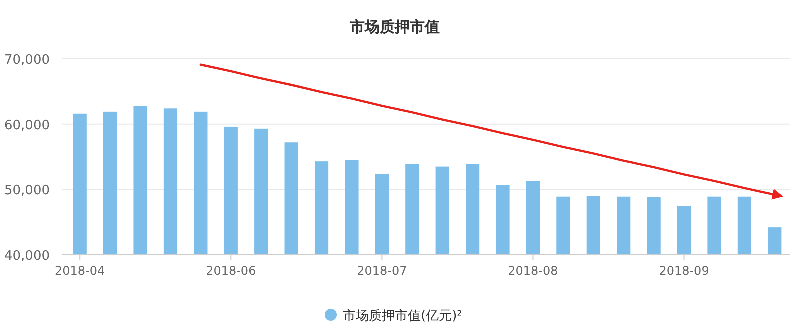  Describe the element at coordinates (382, 271) in the screenshot. I see `x-tick-label: 2018-07` at that location.